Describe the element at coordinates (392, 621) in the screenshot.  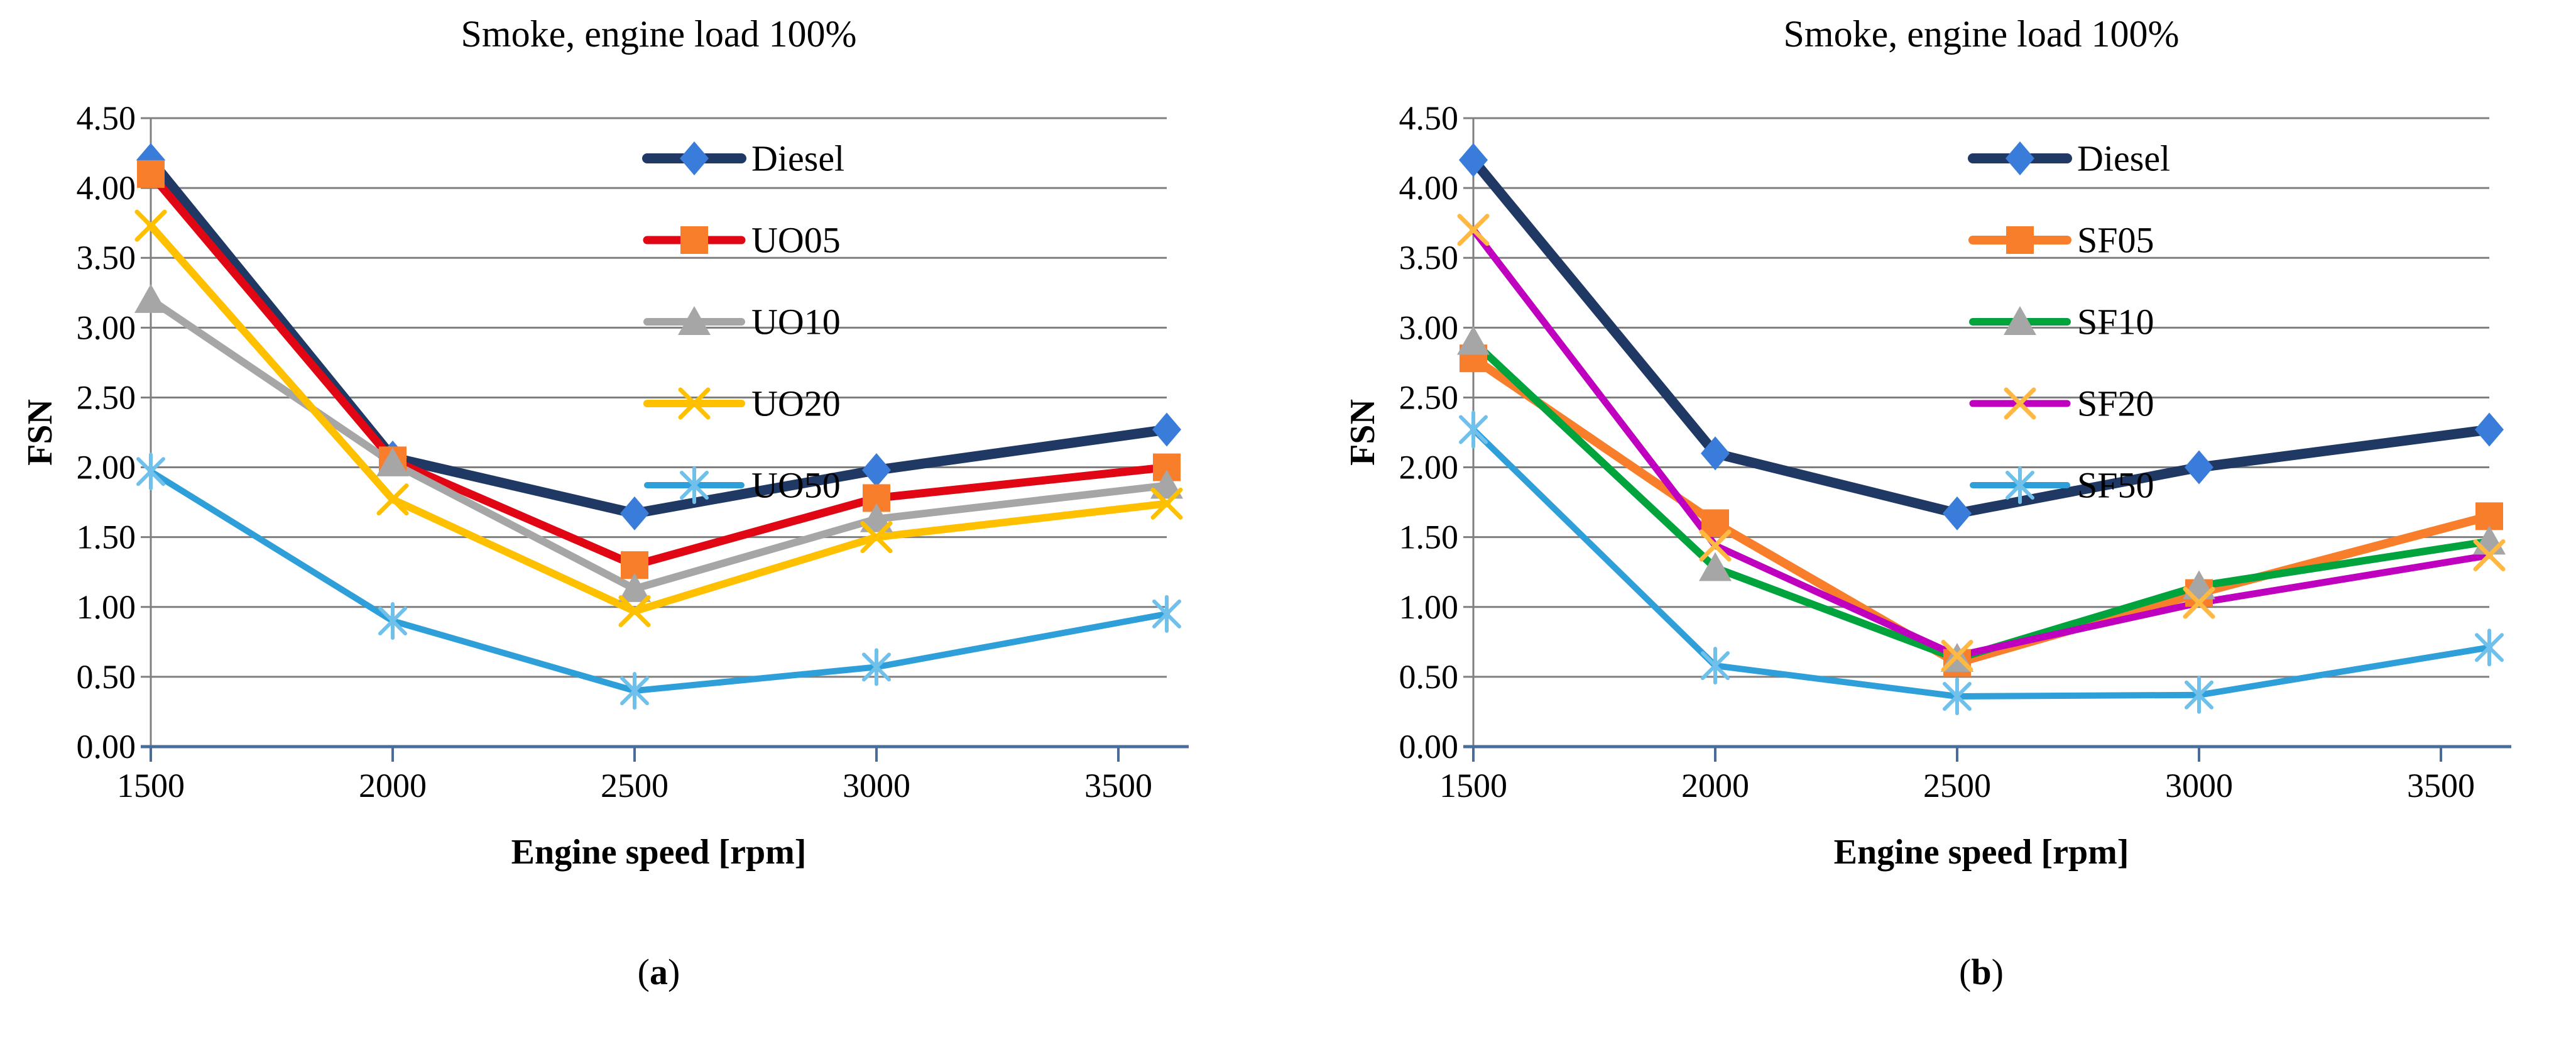
I see `marker-UO50-2000` at that location.